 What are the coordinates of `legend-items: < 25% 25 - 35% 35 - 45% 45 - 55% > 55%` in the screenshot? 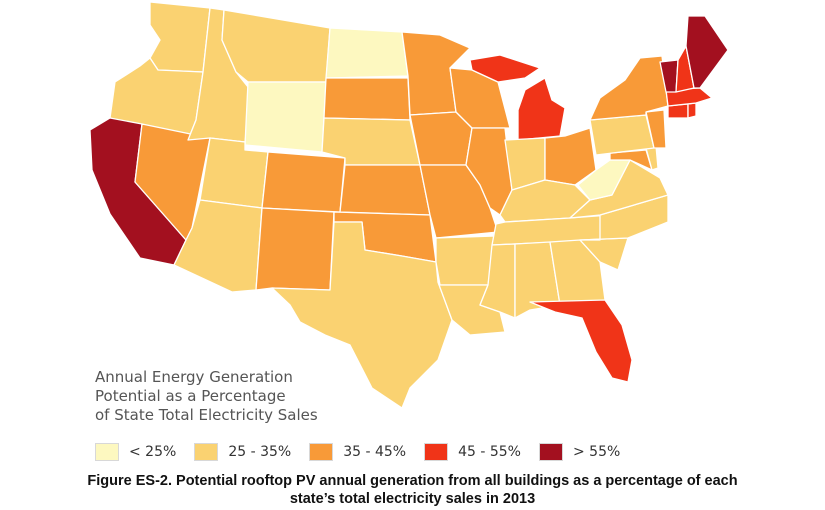 It's located at (375, 452).